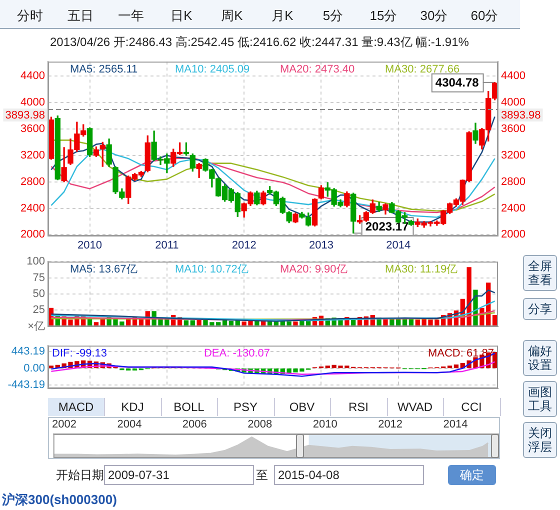 Image resolution: width=560 pixels, height=510 pixels. Describe the element at coordinates (32, 155) in the screenshot. I see `y-tick-label: 3200` at that location.